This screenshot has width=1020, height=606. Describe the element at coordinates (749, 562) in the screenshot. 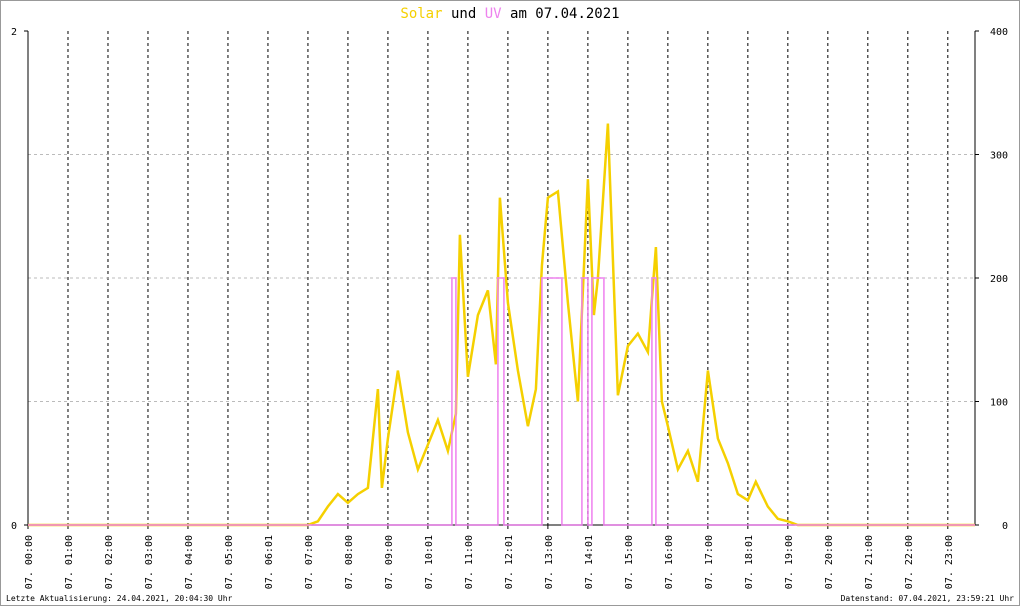

I see `x-tick-label: 07. 18:01` at that location.